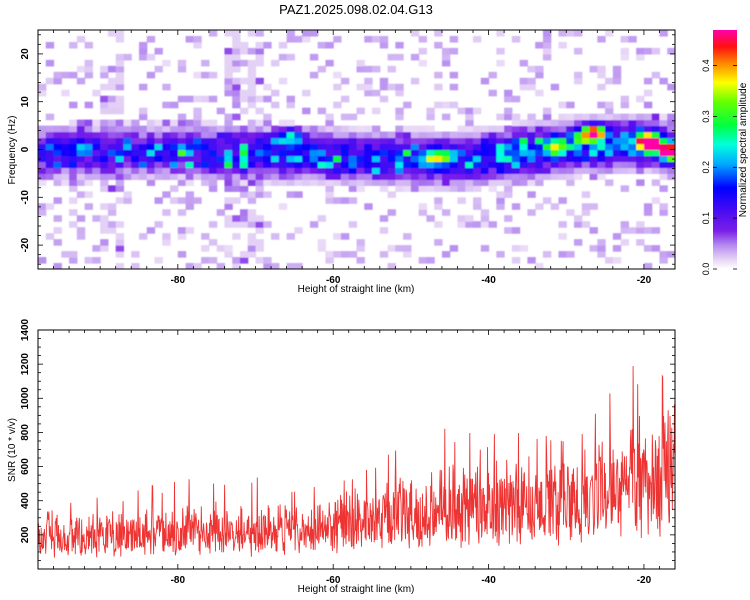 Image resolution: width=750 pixels, height=600 pixels. I want to click on spectrogram-xtick-label: -40, so click(488, 280).